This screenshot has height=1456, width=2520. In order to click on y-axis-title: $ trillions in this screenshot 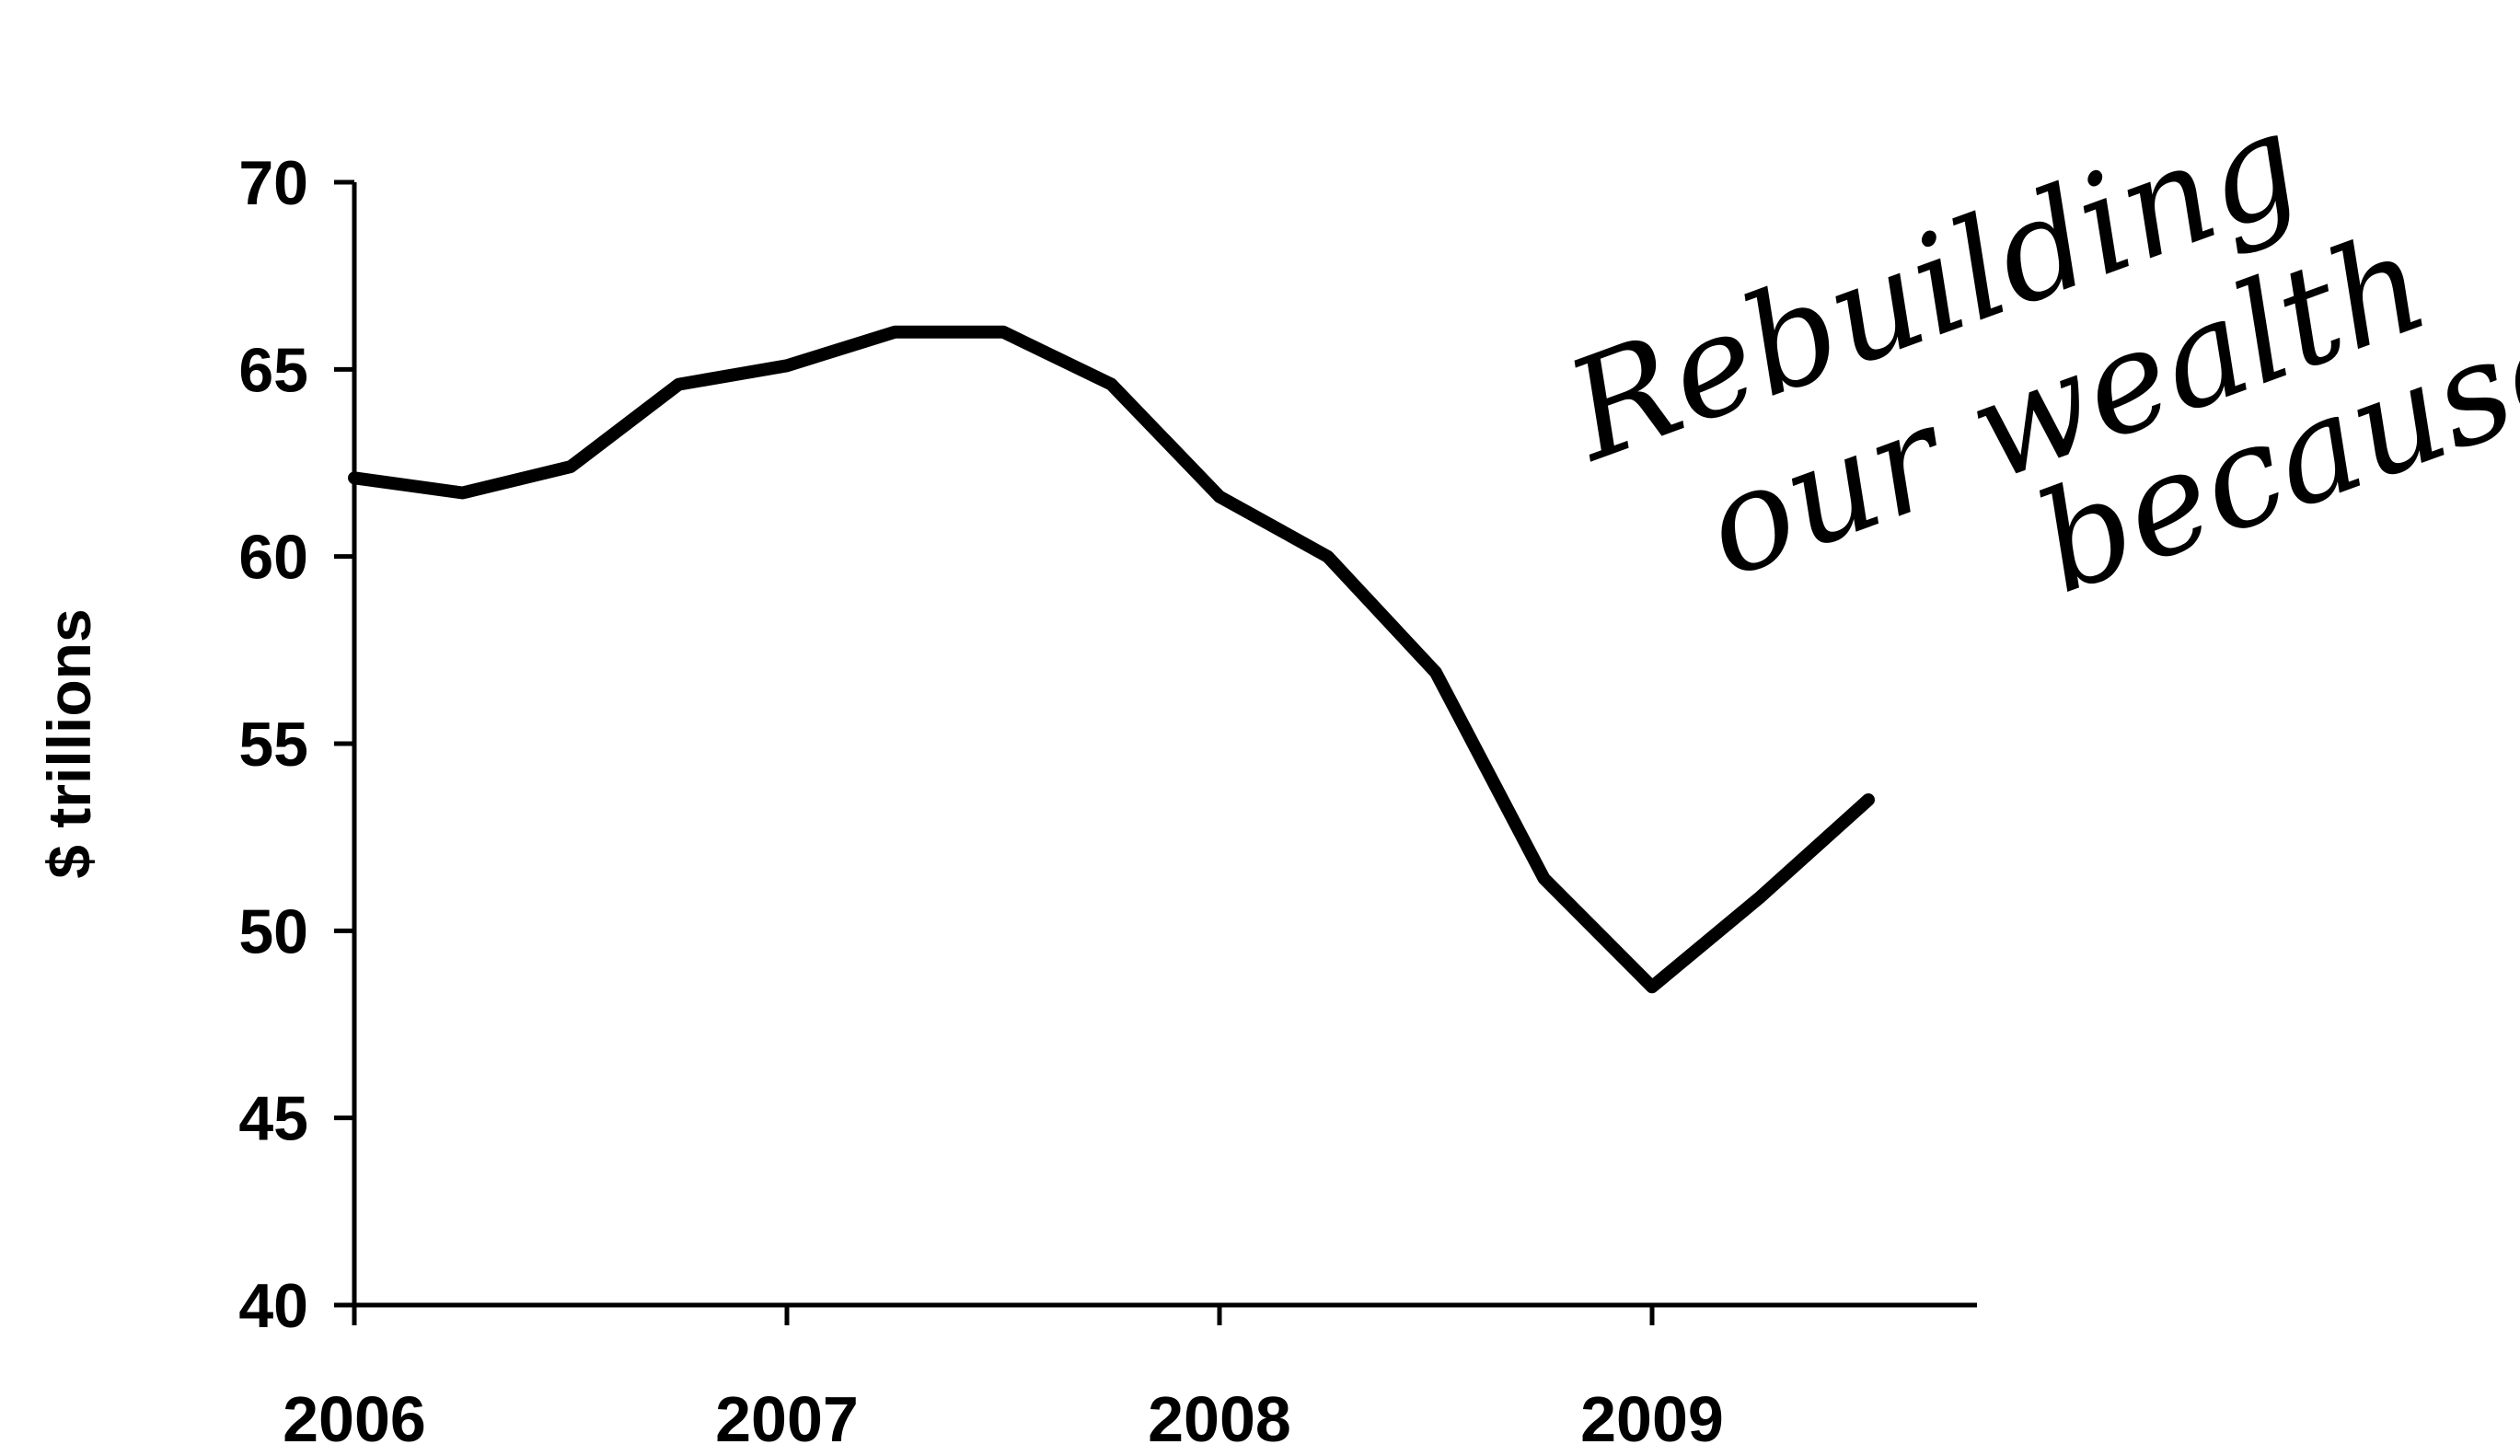, I will do `click(69, 743)`.